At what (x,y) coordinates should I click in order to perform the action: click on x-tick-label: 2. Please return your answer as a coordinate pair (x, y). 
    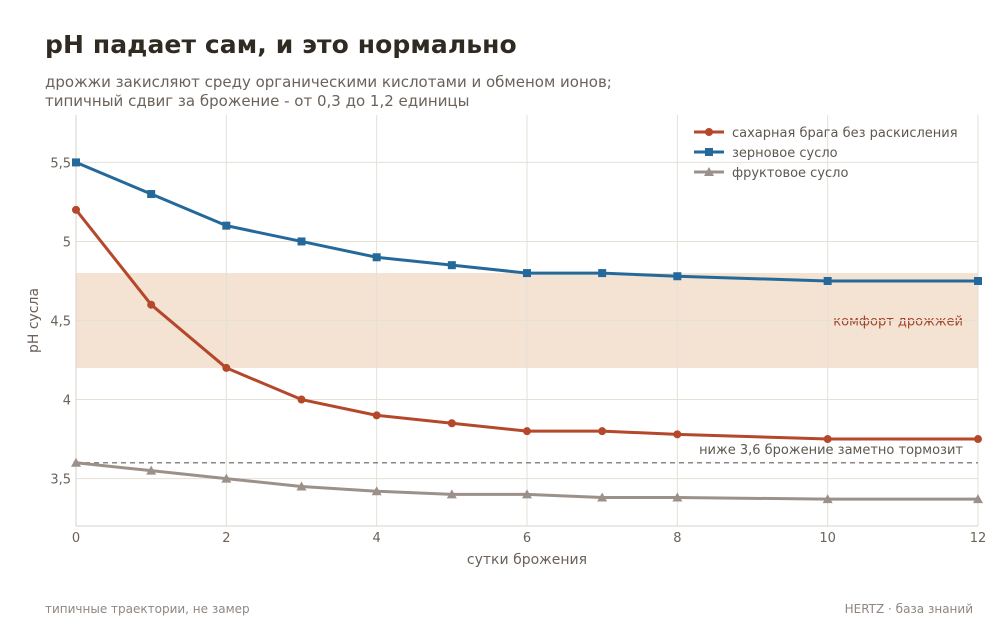
    Looking at the image, I should click on (226, 538).